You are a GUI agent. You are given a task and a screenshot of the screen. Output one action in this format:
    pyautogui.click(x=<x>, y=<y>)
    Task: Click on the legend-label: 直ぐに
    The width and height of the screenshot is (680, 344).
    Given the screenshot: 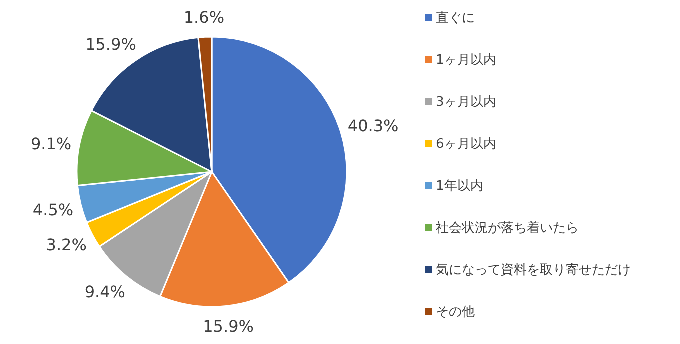 What is the action you would take?
    pyautogui.click(x=455, y=18)
    